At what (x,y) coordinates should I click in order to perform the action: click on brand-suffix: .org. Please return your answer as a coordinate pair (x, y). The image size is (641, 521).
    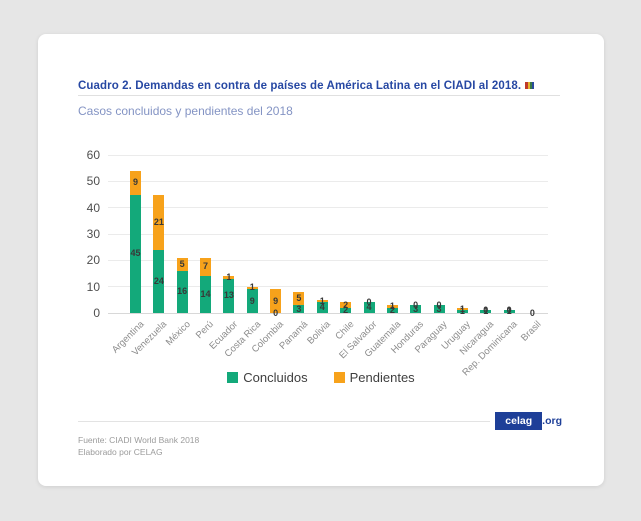
    Looking at the image, I should click on (552, 421).